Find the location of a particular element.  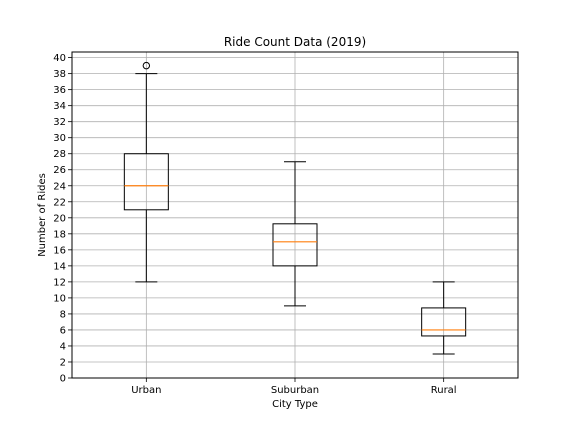

y-tick-label: 38 is located at coordinates (59, 74).